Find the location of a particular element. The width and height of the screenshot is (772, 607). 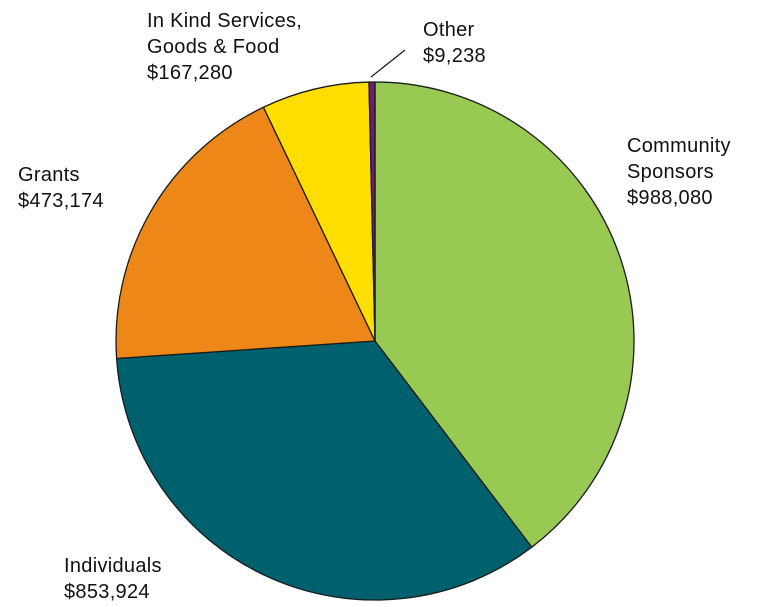

slice-label-line: Grants is located at coordinates (49, 175).